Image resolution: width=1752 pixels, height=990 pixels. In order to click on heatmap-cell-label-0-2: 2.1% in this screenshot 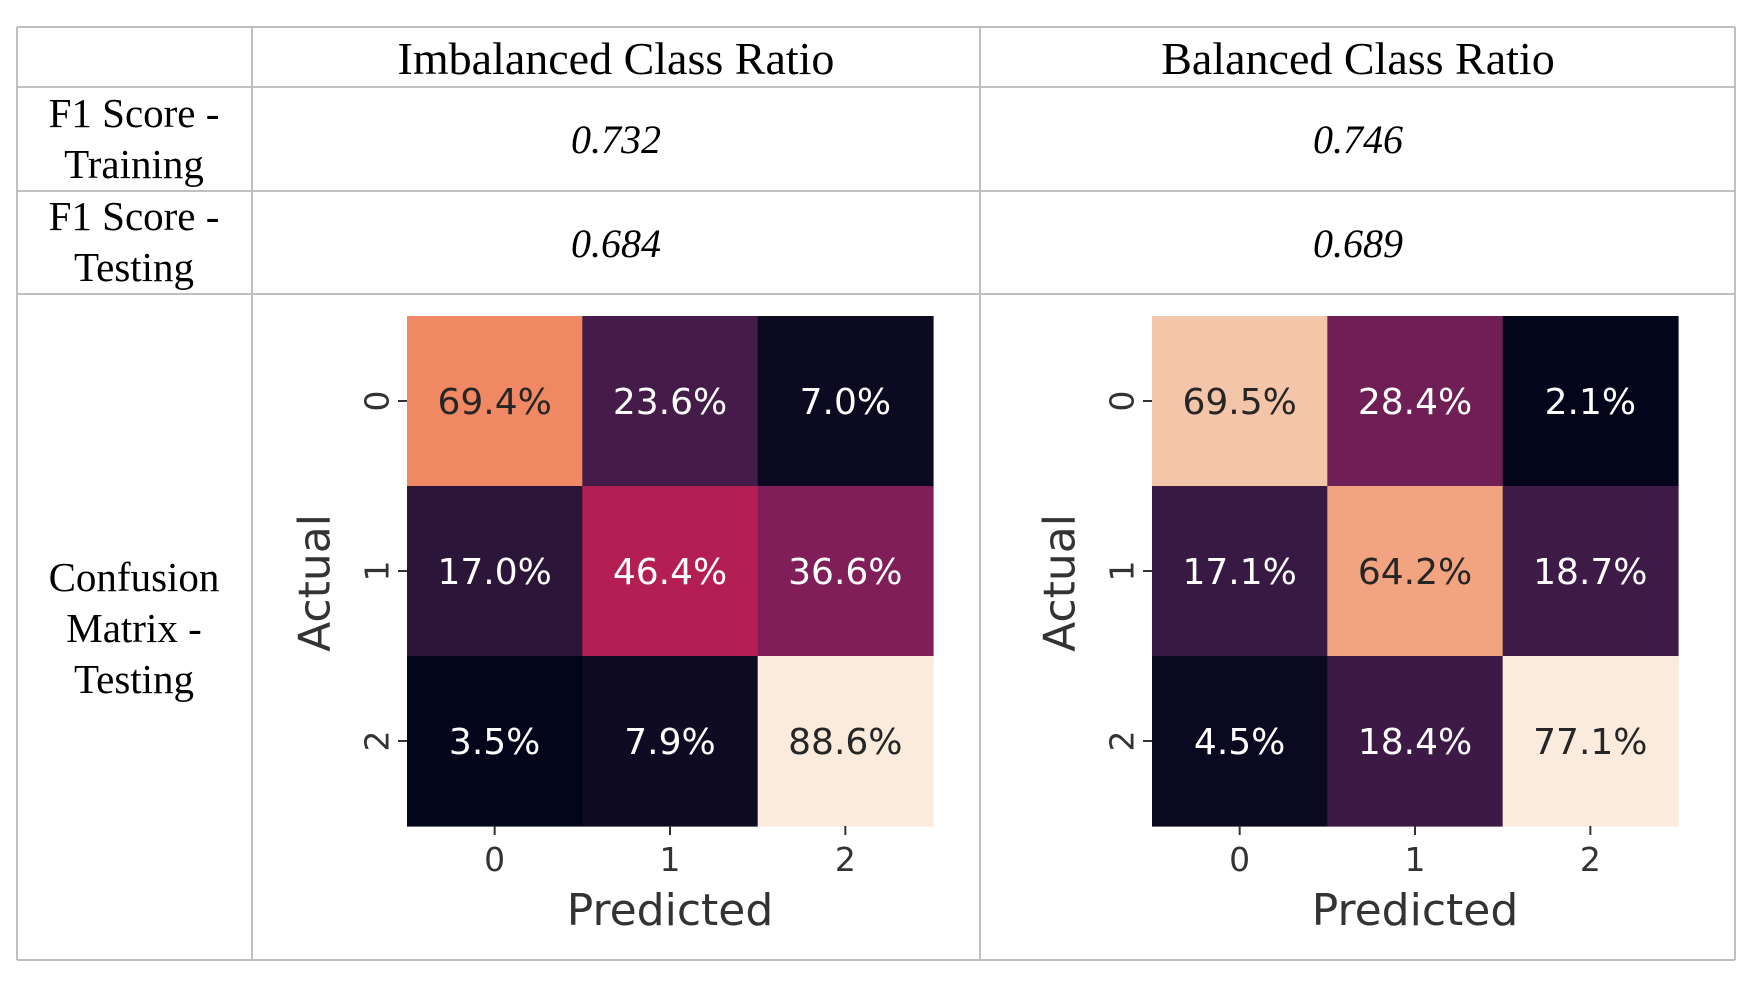, I will do `click(1590, 402)`.